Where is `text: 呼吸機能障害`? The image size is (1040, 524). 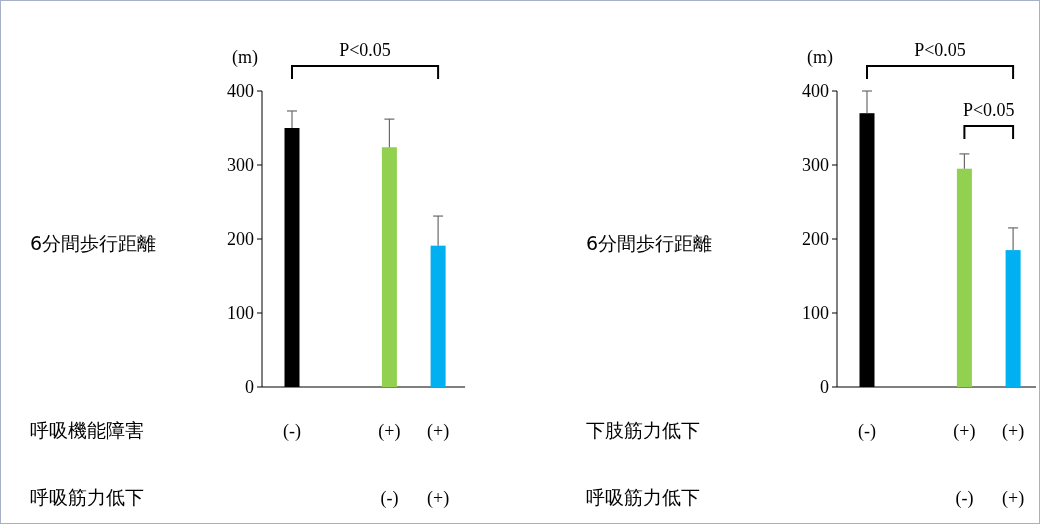 text: 呼吸機能障害 is located at coordinates (87, 430).